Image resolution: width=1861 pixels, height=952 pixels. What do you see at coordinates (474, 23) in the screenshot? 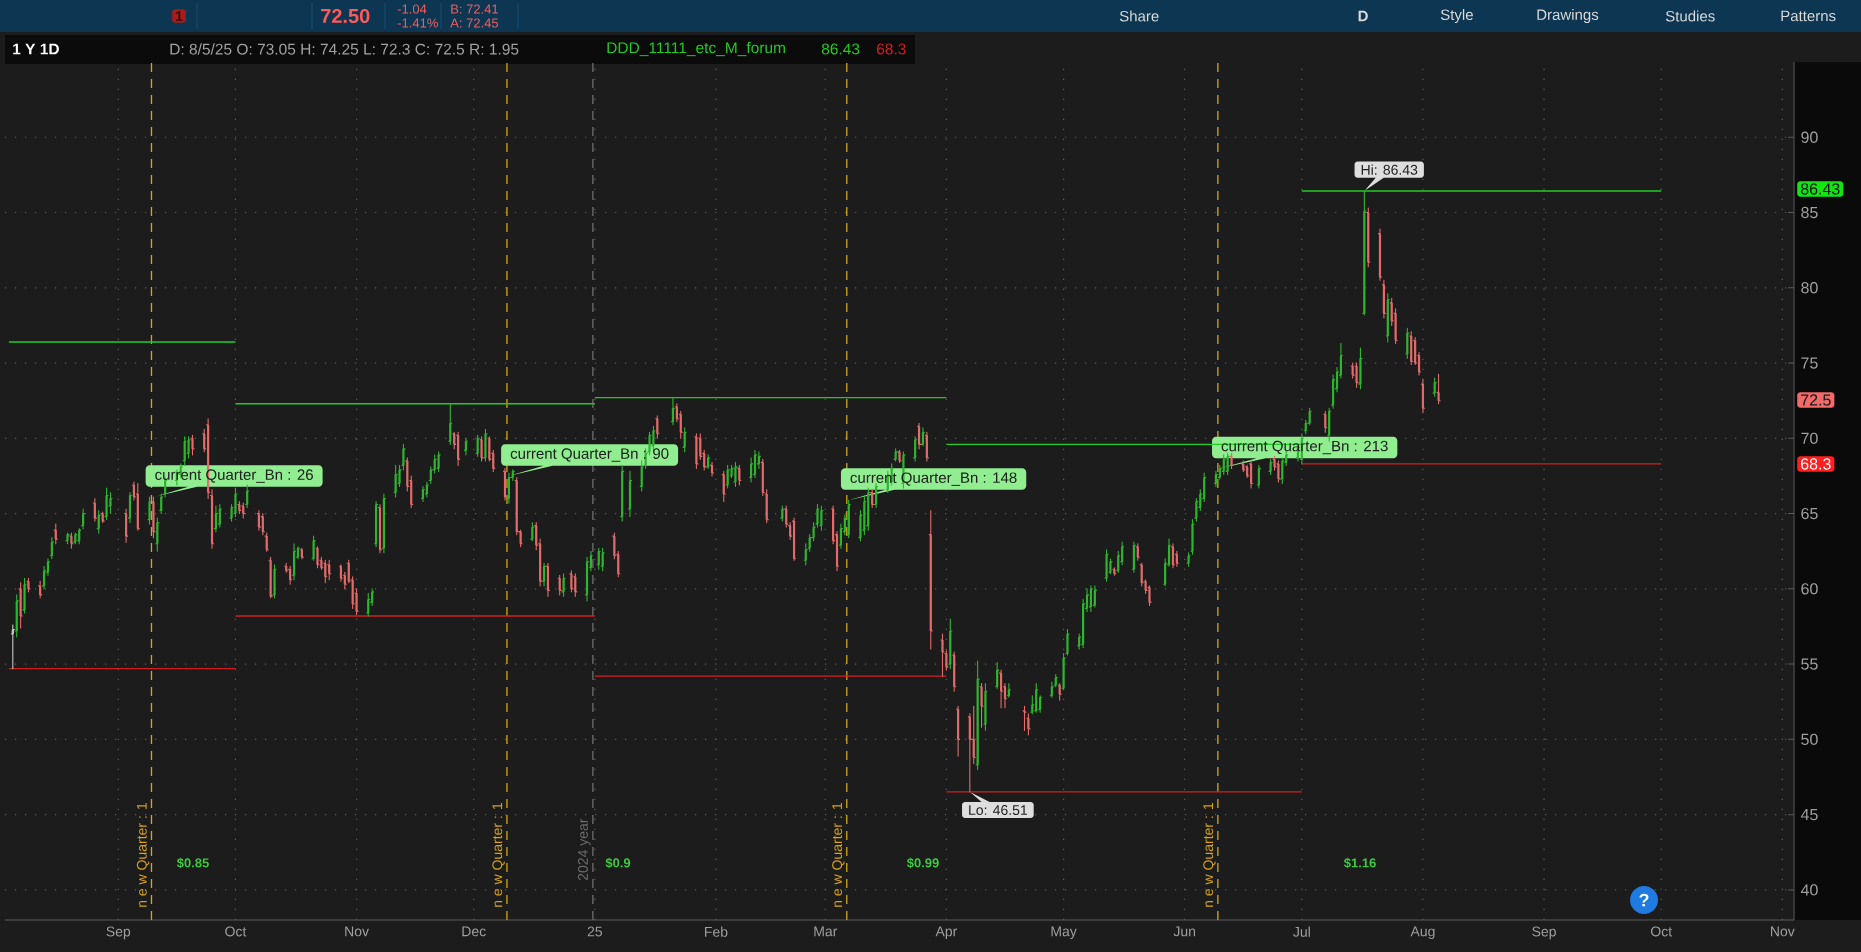
I see `text: A: 72.45` at bounding box center [474, 23].